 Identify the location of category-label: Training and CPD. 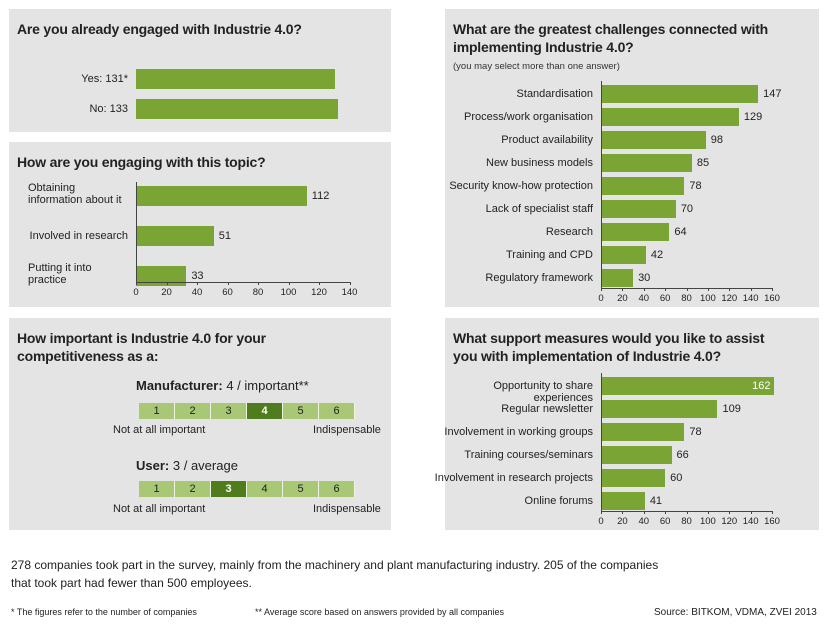
(549, 255).